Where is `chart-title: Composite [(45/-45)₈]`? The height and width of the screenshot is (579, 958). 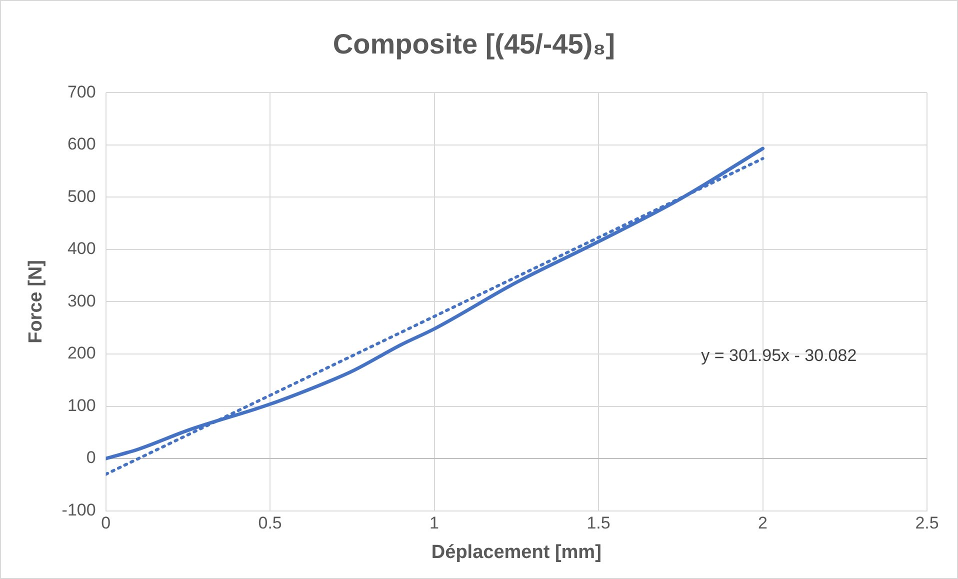
chart-title: Composite [(45/-45)₈] is located at coordinates (474, 44).